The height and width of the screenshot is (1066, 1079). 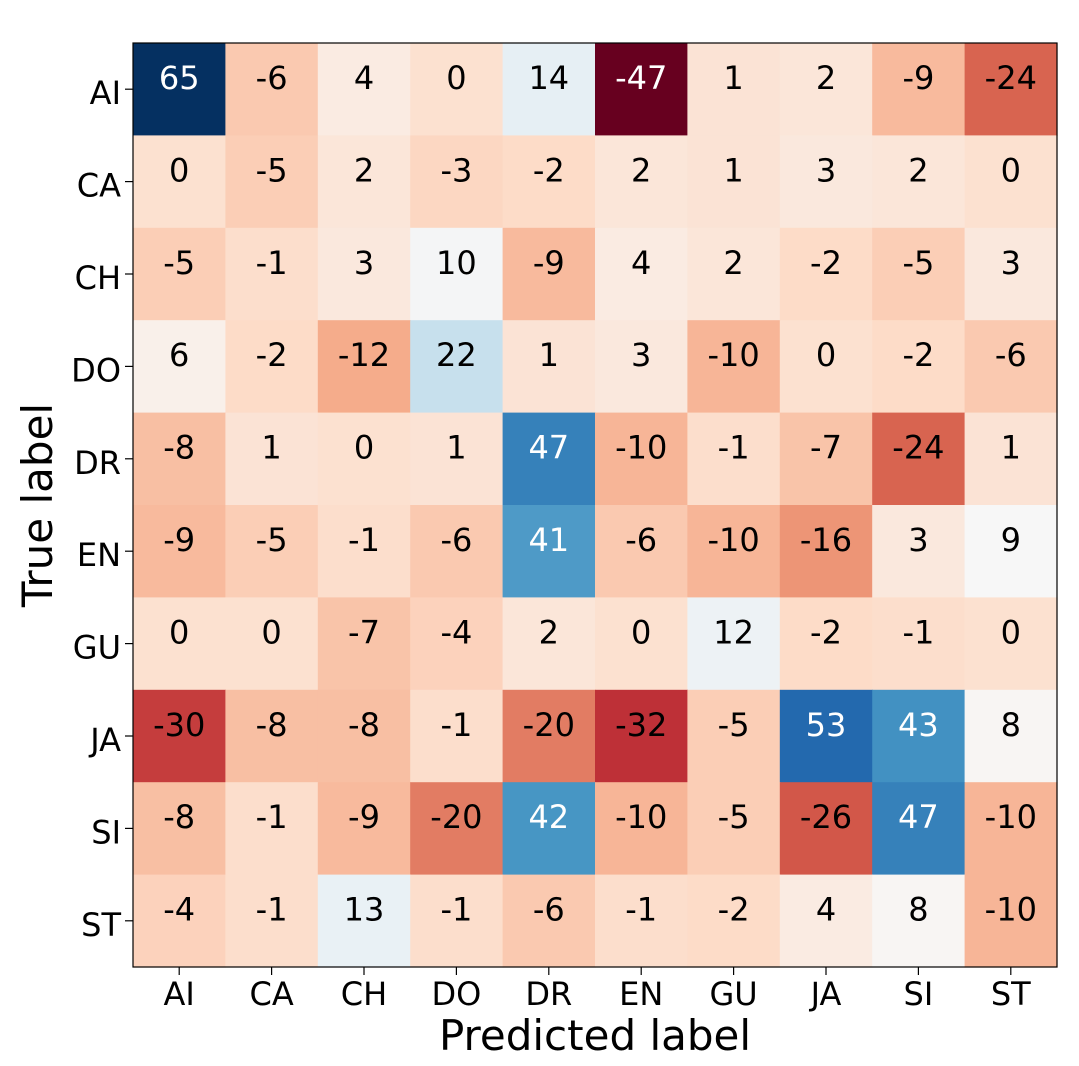 I want to click on x-tick-label: DO, so click(x=456, y=994).